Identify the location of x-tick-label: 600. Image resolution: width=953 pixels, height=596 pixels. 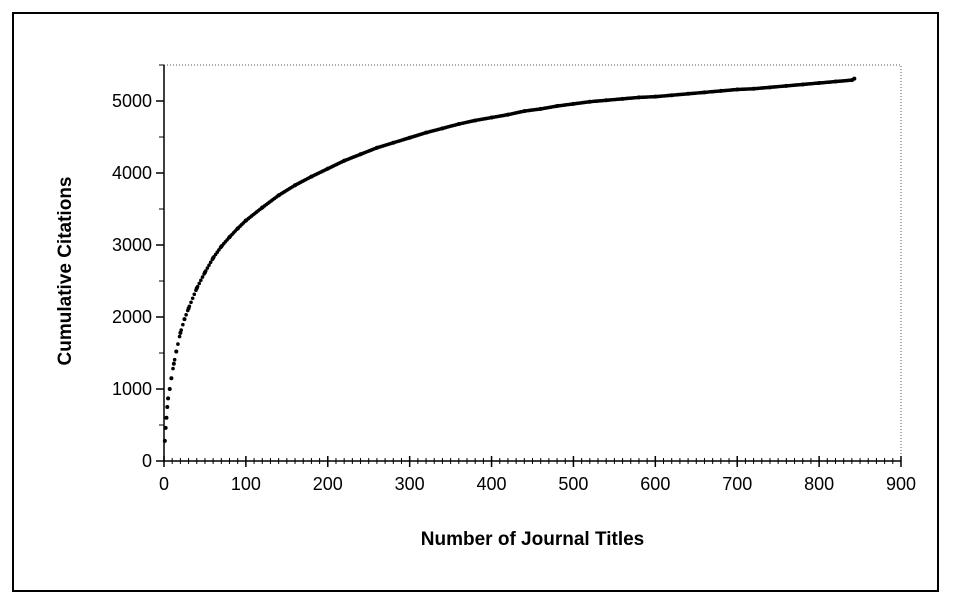
(655, 484).